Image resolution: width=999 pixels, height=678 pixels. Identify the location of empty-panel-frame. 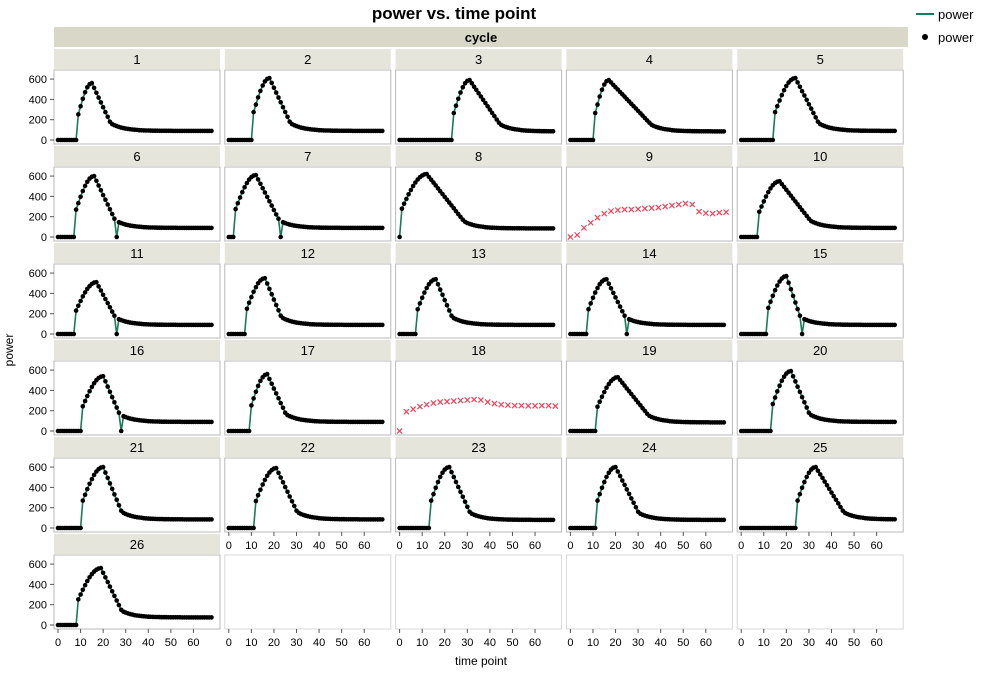
(649, 592).